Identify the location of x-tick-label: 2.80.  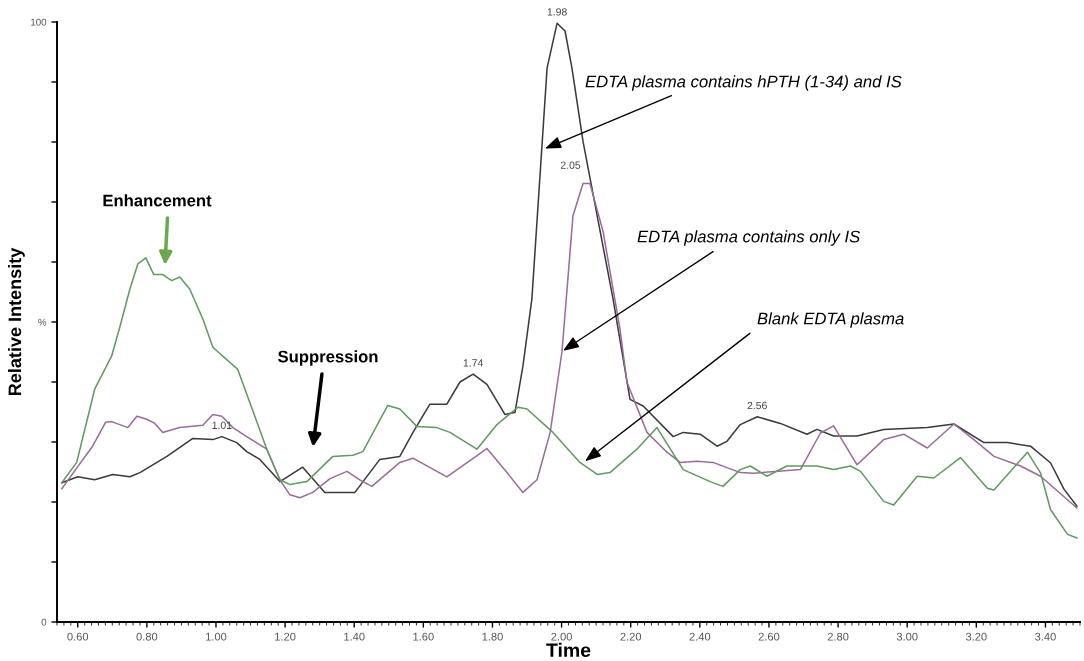
(838, 636).